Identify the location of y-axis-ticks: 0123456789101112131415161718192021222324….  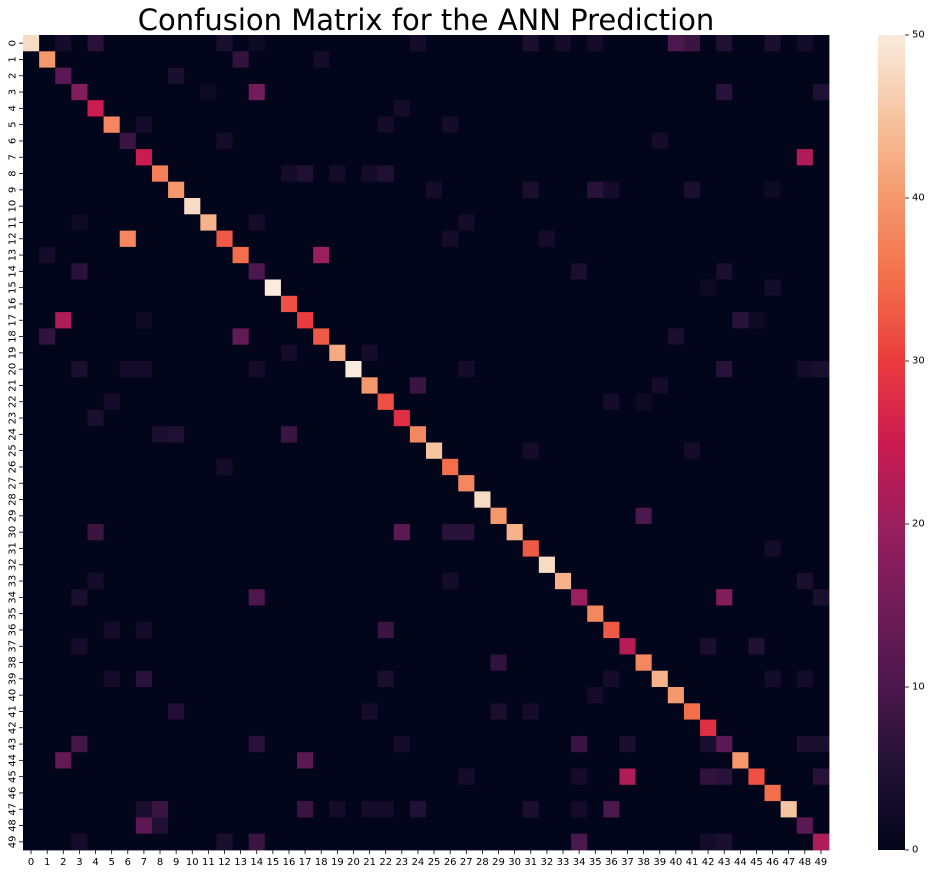
(15, 444).